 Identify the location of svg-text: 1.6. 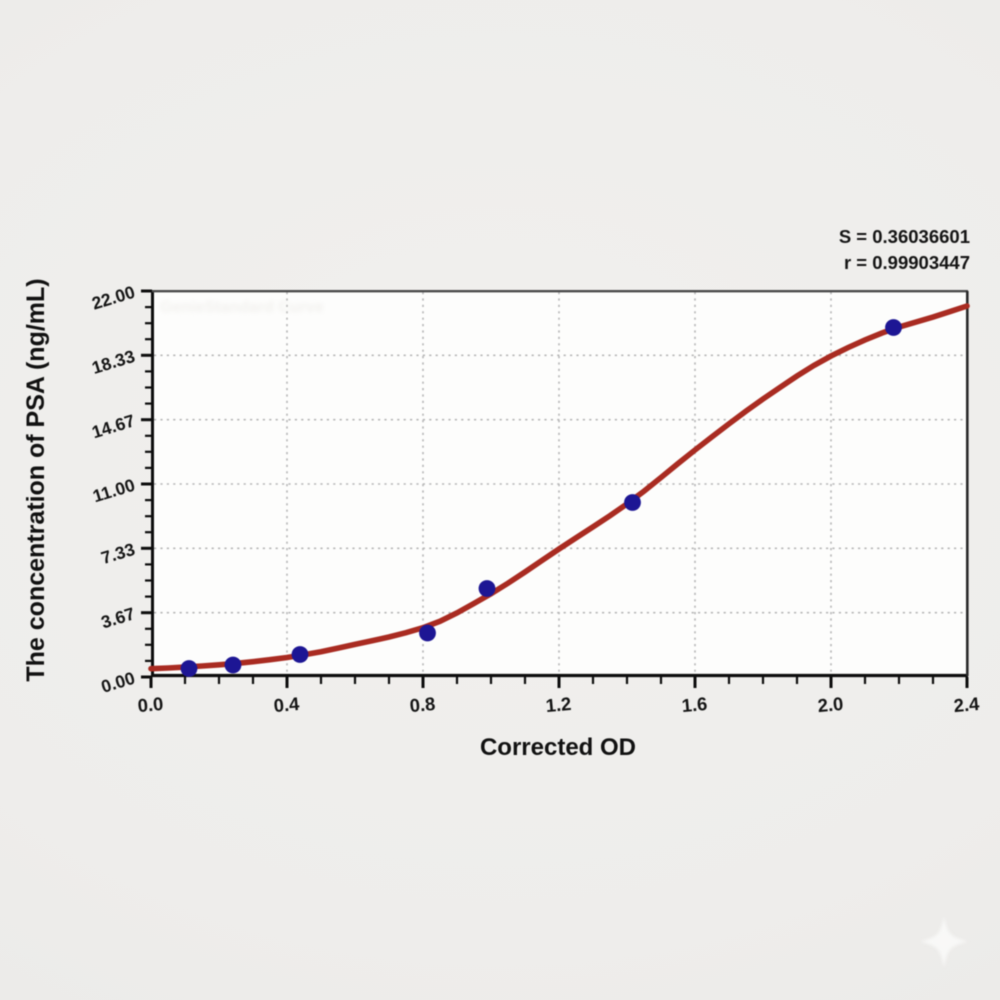
(694, 704).